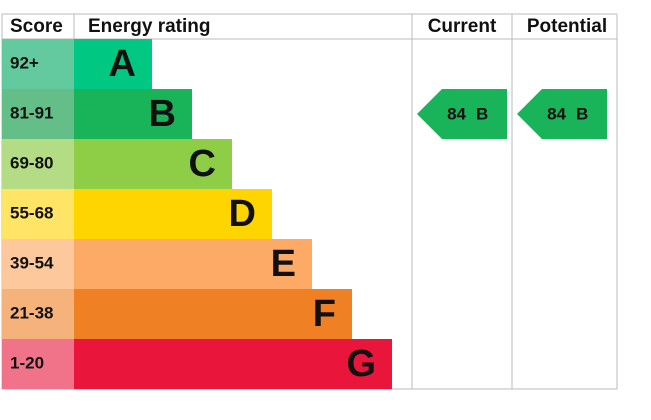 Image resolution: width=651 pixels, height=420 pixels. What do you see at coordinates (324, 314) in the screenshot?
I see `rating-letter: F` at bounding box center [324, 314].